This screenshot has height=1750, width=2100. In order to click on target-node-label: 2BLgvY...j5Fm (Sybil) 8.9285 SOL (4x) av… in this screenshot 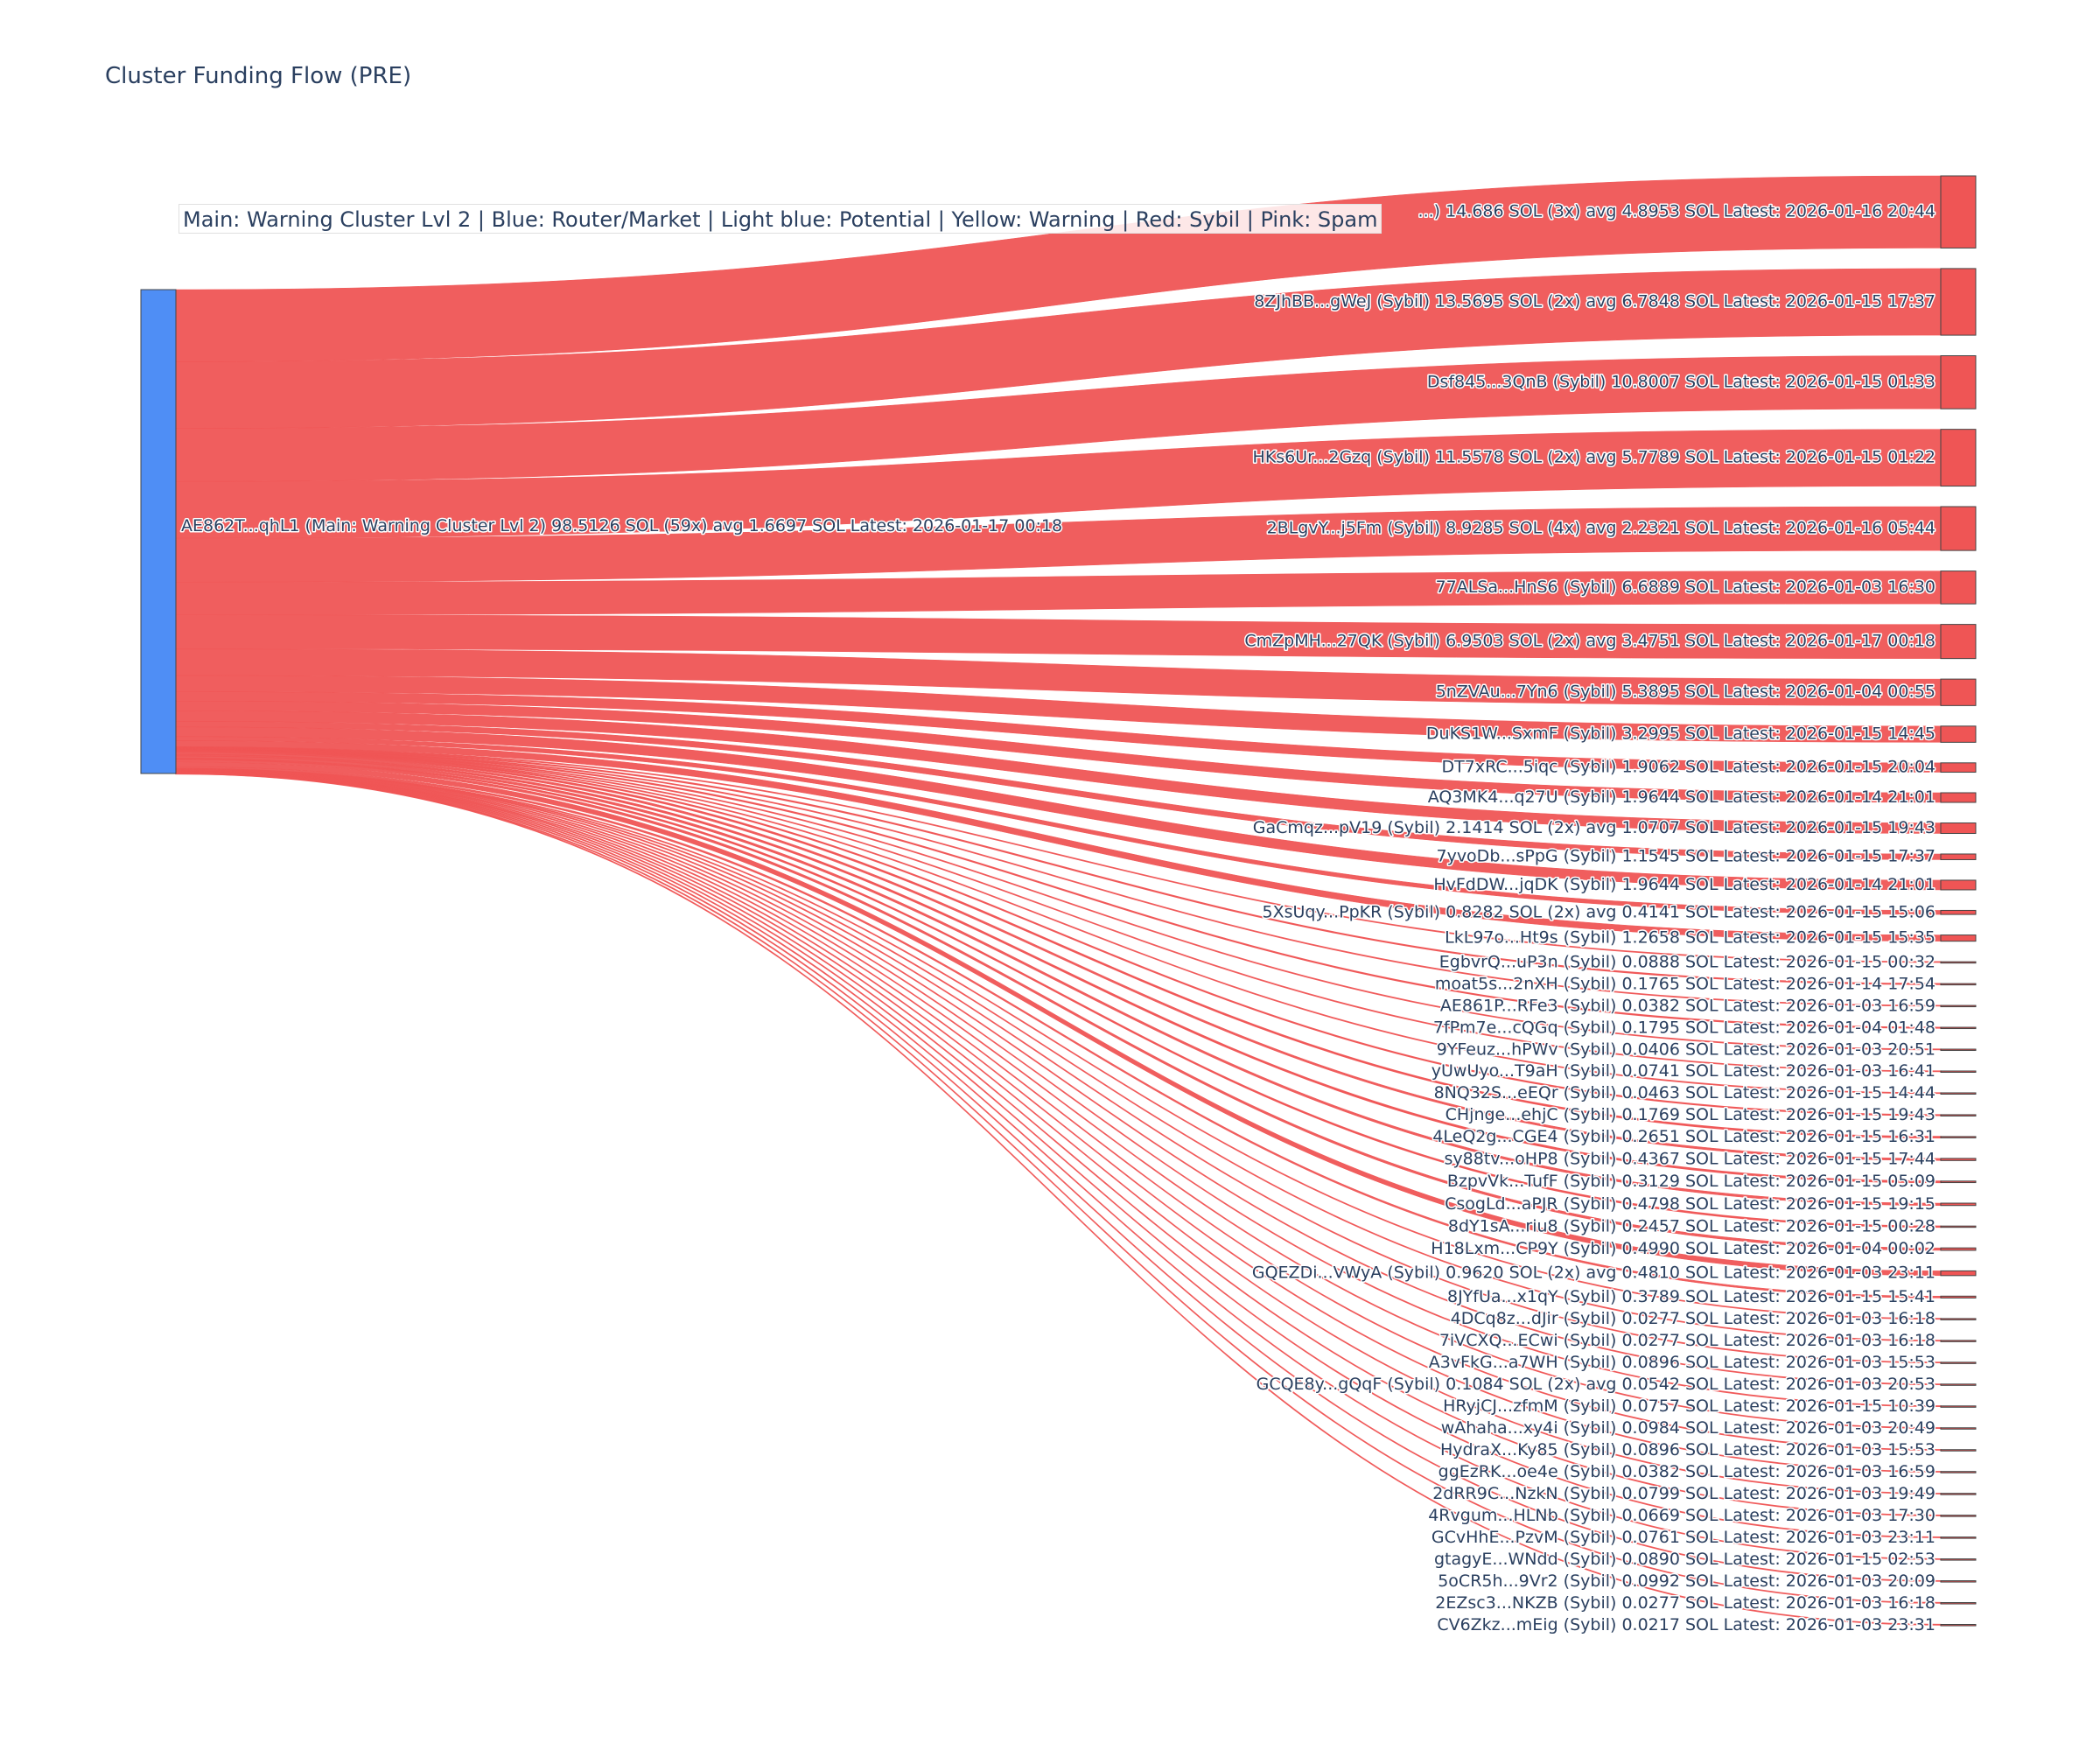, I will do `click(1601, 528)`.